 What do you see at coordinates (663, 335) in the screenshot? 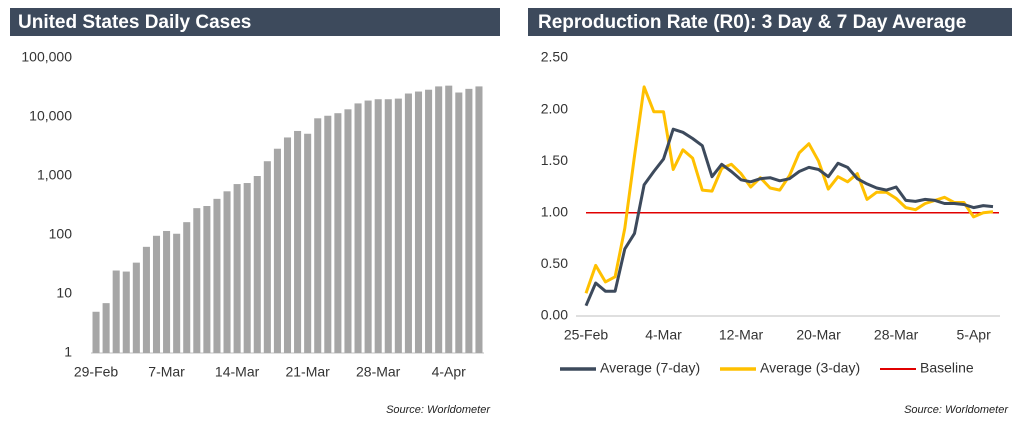
I see `x-tick-label: 4-Mar` at bounding box center [663, 335].